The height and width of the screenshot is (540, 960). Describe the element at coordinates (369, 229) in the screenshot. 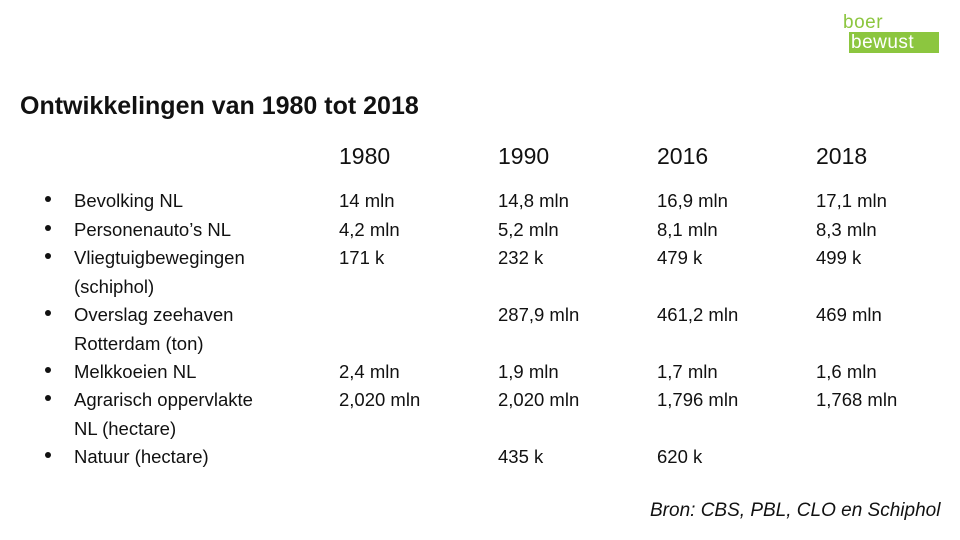

I see `value-1980: 4,2 mln` at that location.